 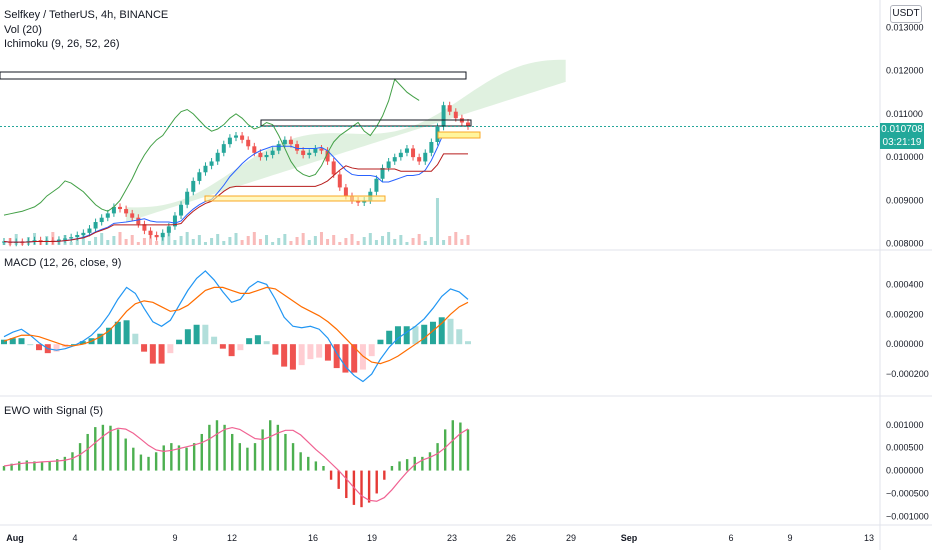 I want to click on tenkan-line, so click(x=235, y=187).